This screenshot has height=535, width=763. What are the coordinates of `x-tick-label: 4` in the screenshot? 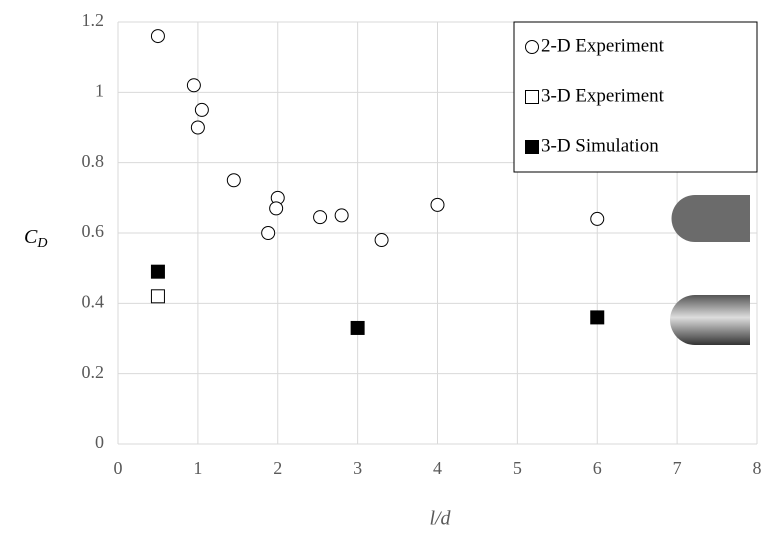 It's located at (437, 468).